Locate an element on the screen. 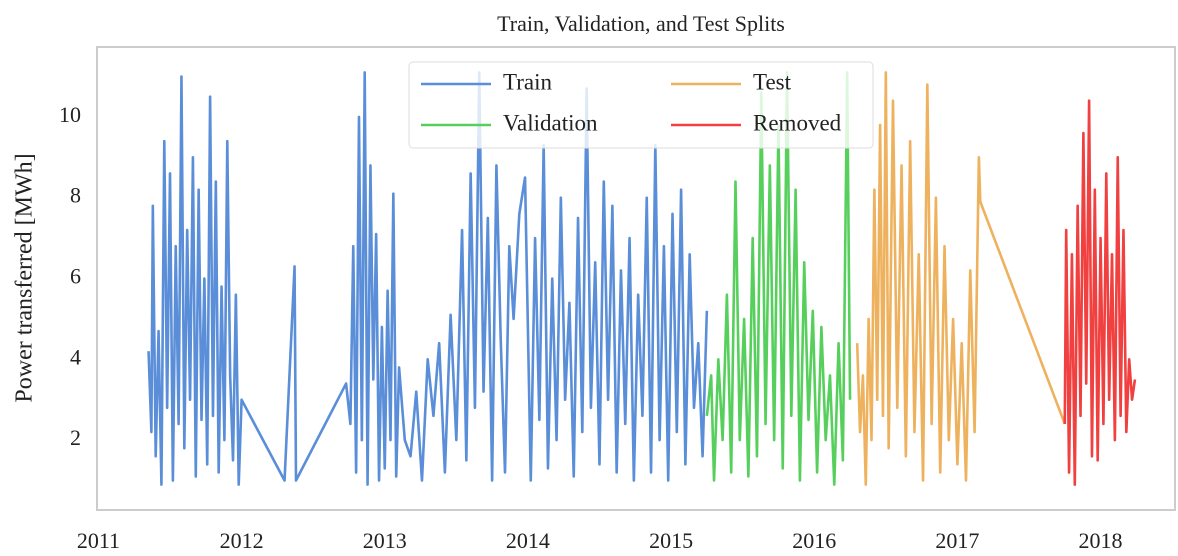  x-tick-label: 2018 is located at coordinates (1101, 540).